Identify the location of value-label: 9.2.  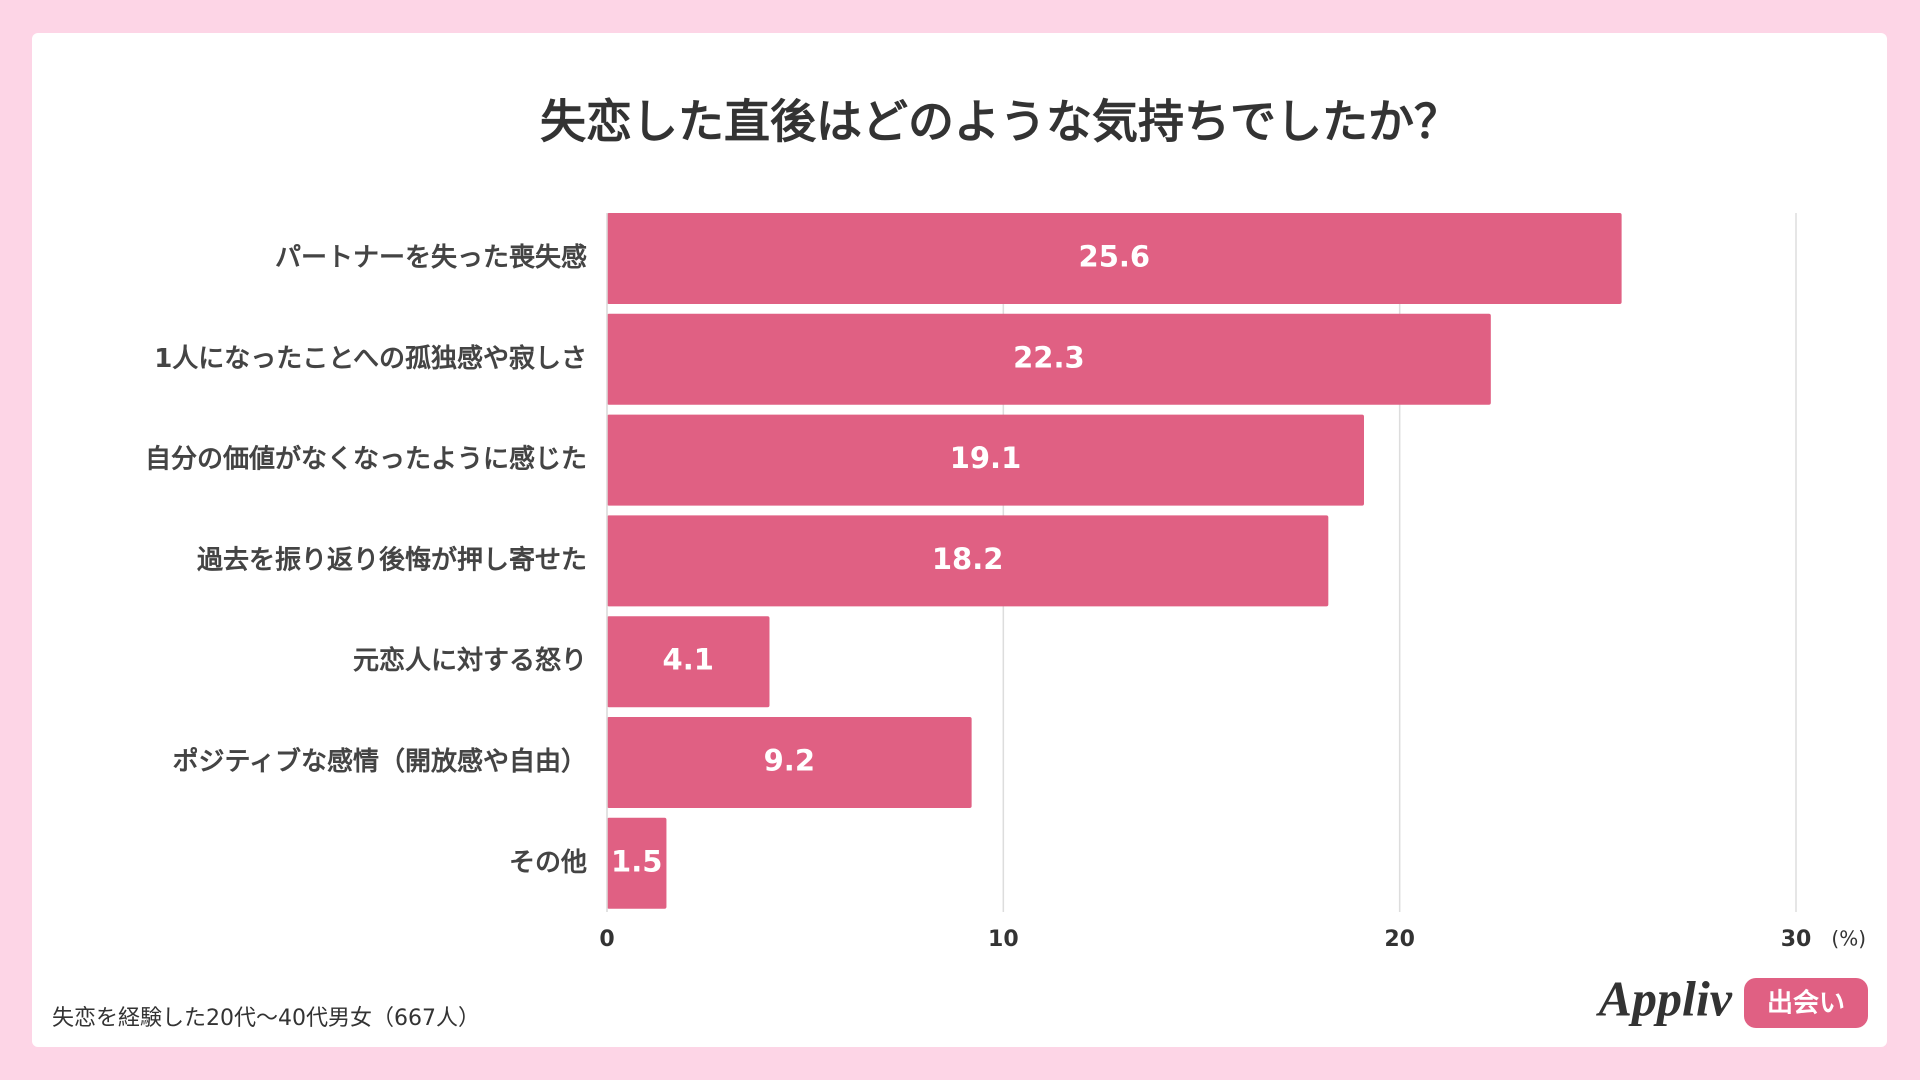
(789, 761).